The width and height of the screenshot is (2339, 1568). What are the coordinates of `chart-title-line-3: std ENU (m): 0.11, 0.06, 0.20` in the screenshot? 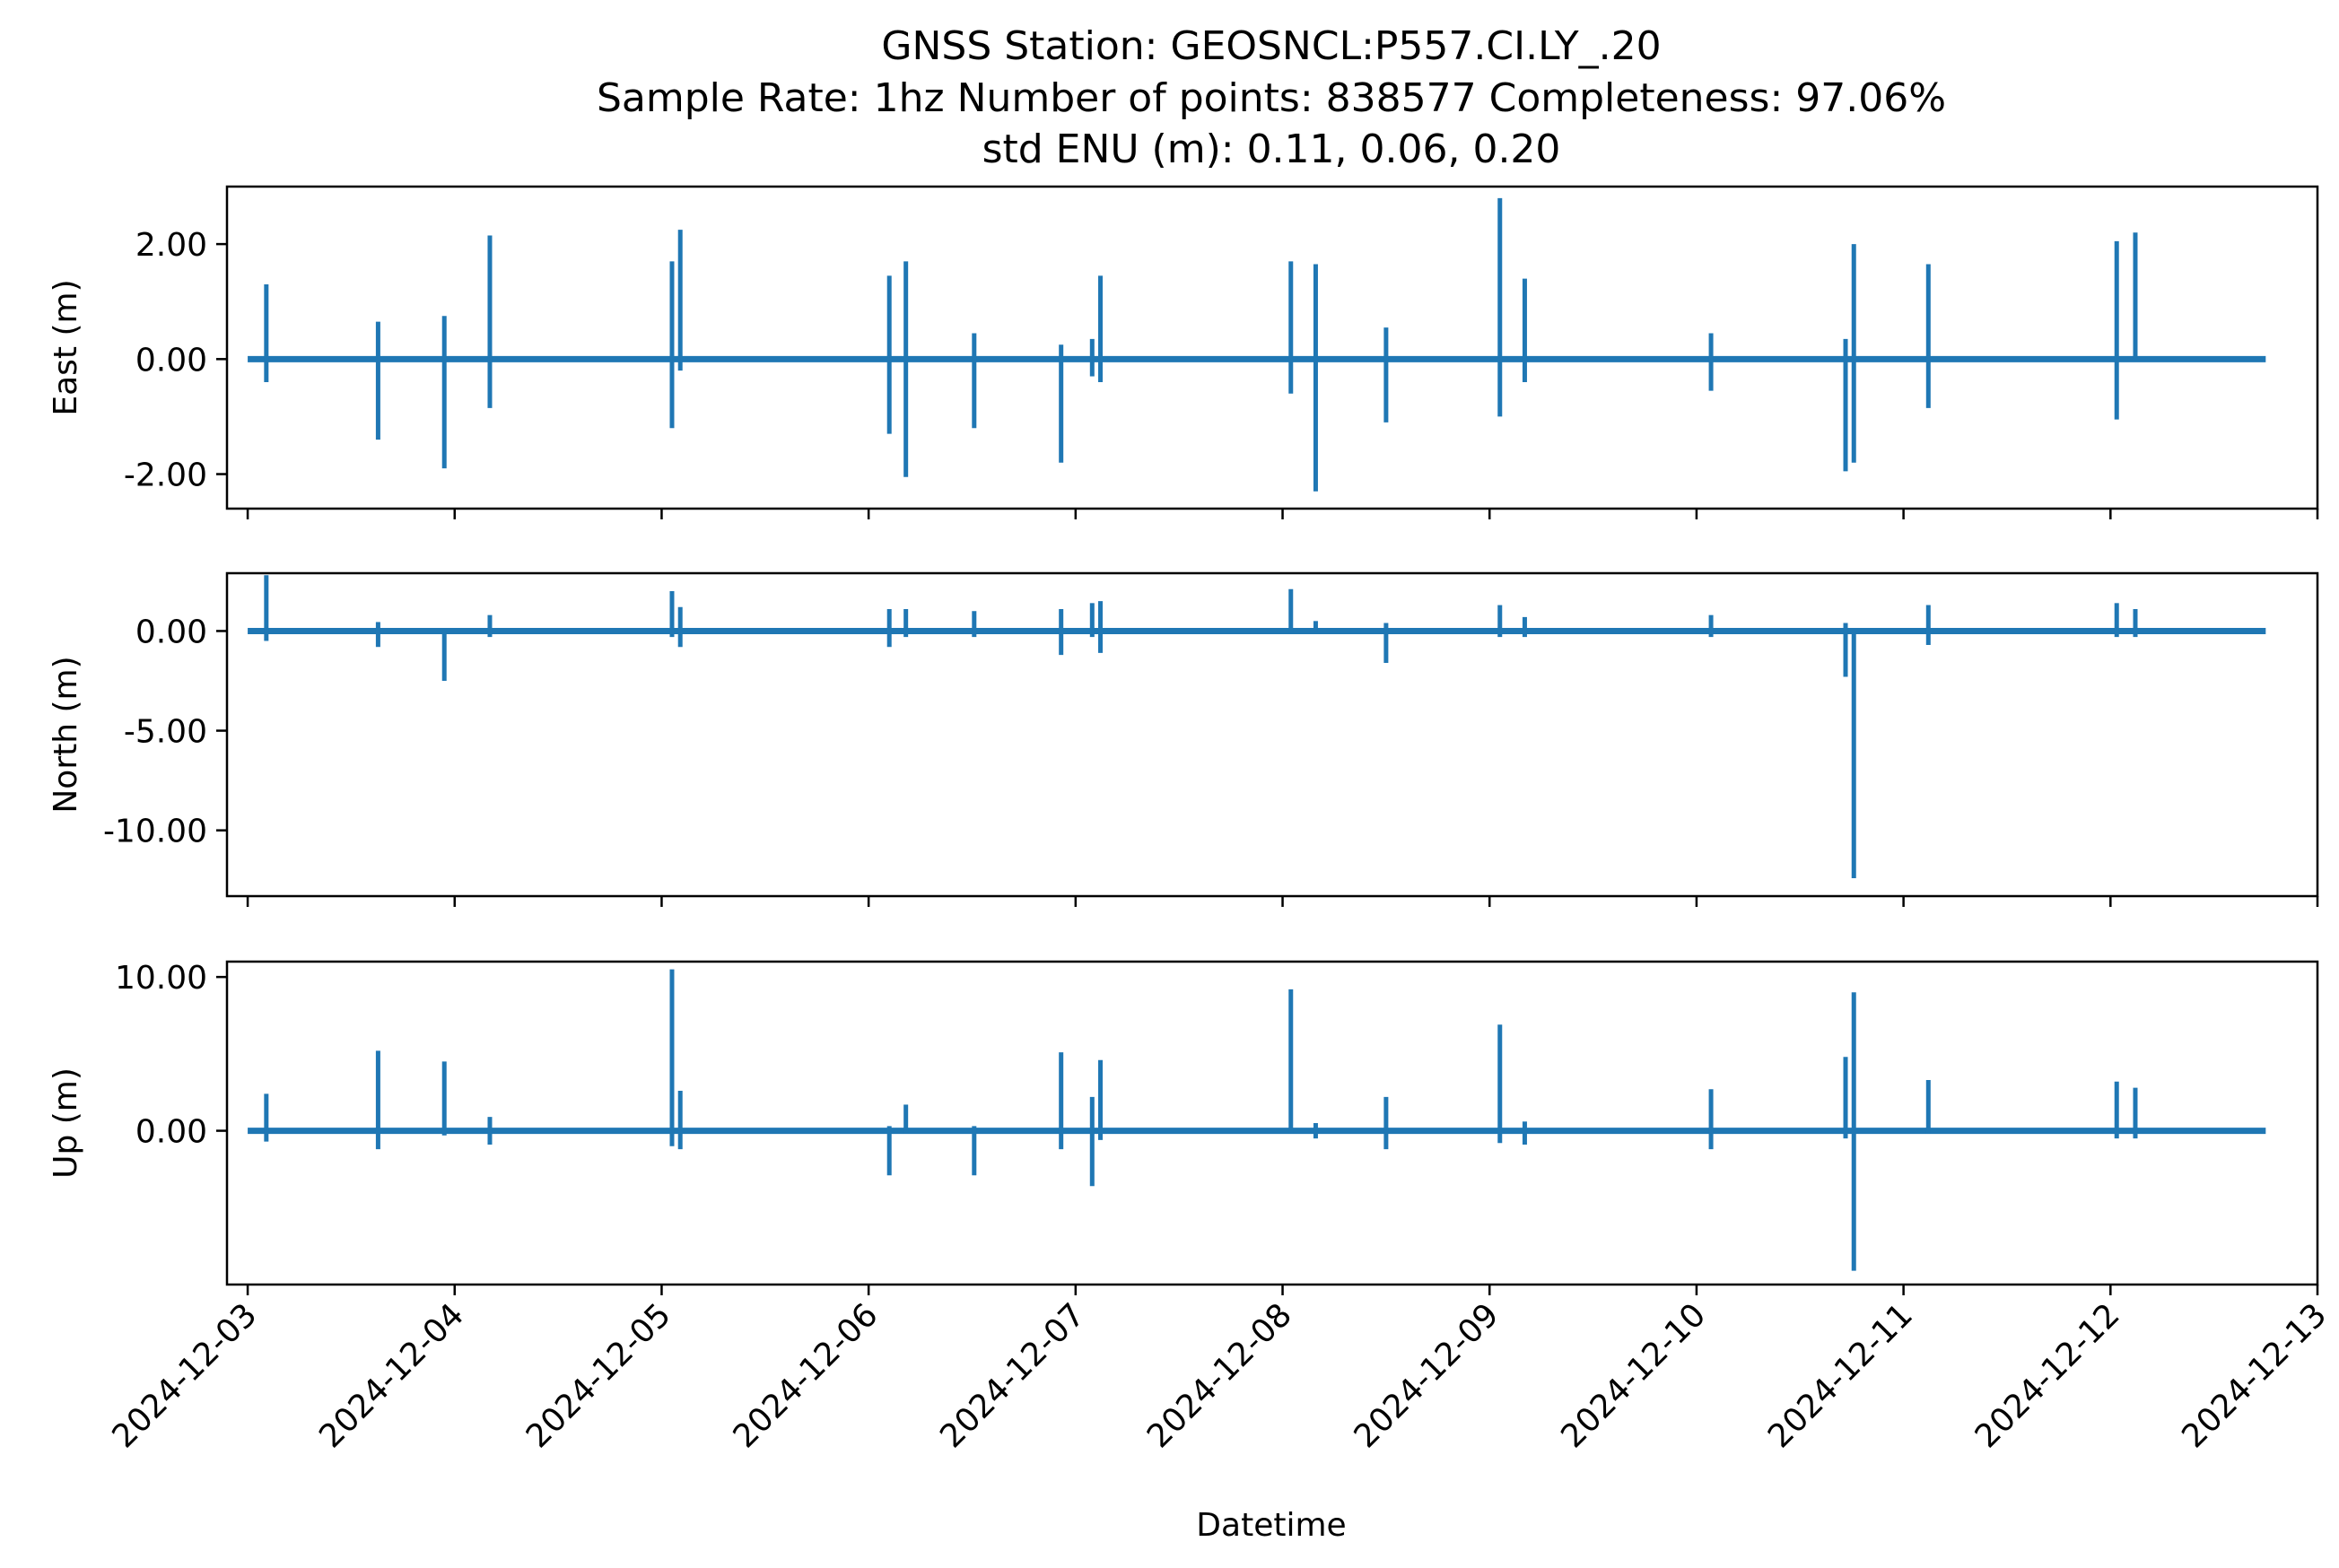 It's located at (1272, 149).